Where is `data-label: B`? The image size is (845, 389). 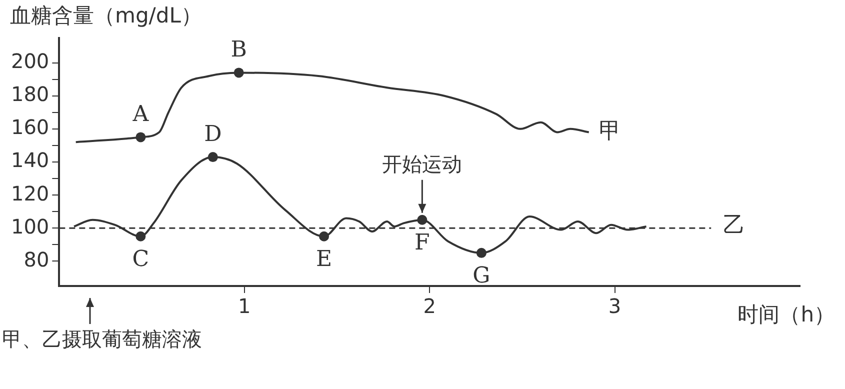 data-label: B is located at coordinates (238, 49).